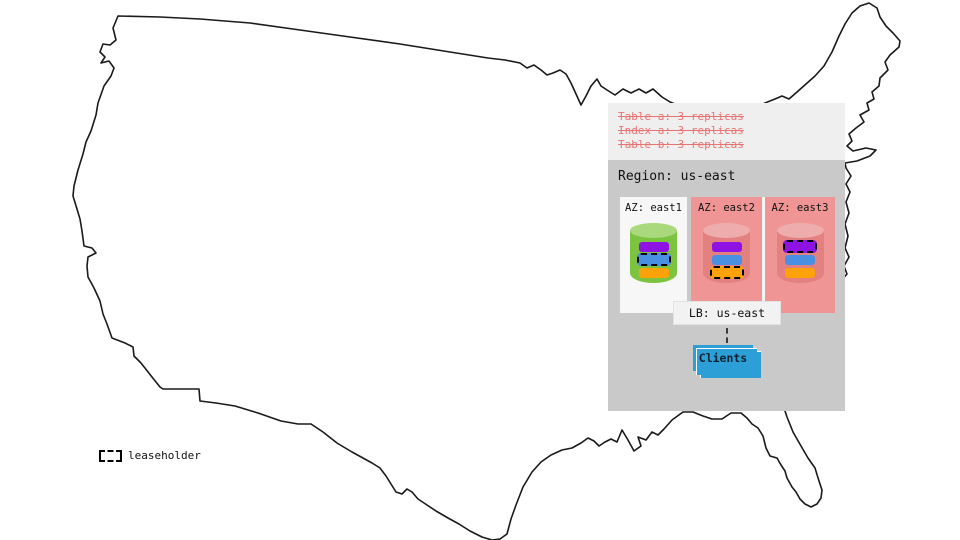  I want to click on leaseholder-label: leaseholder, so click(164, 455).